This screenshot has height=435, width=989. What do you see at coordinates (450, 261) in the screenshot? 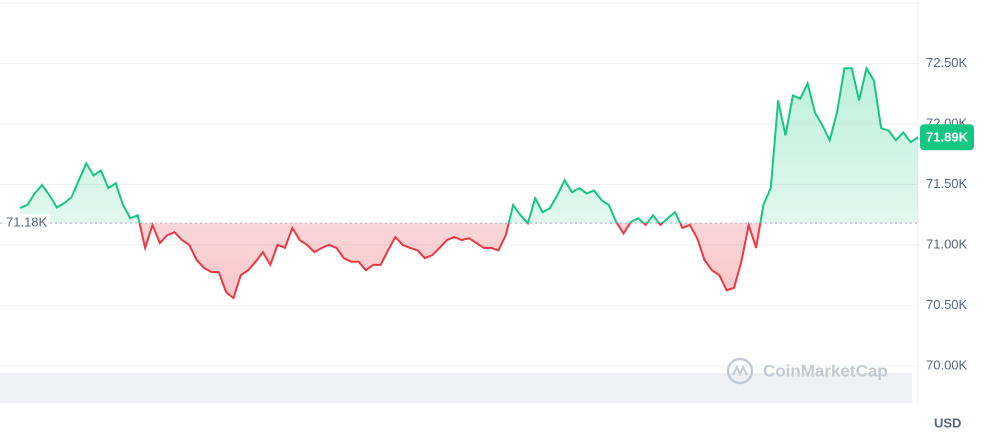
I see `price-line-down` at bounding box center [450, 261].